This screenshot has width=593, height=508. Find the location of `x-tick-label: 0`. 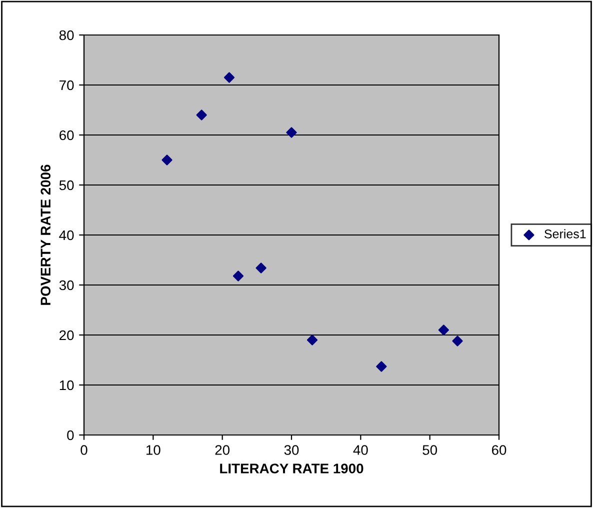

x-tick-label: 0 is located at coordinates (84, 450).